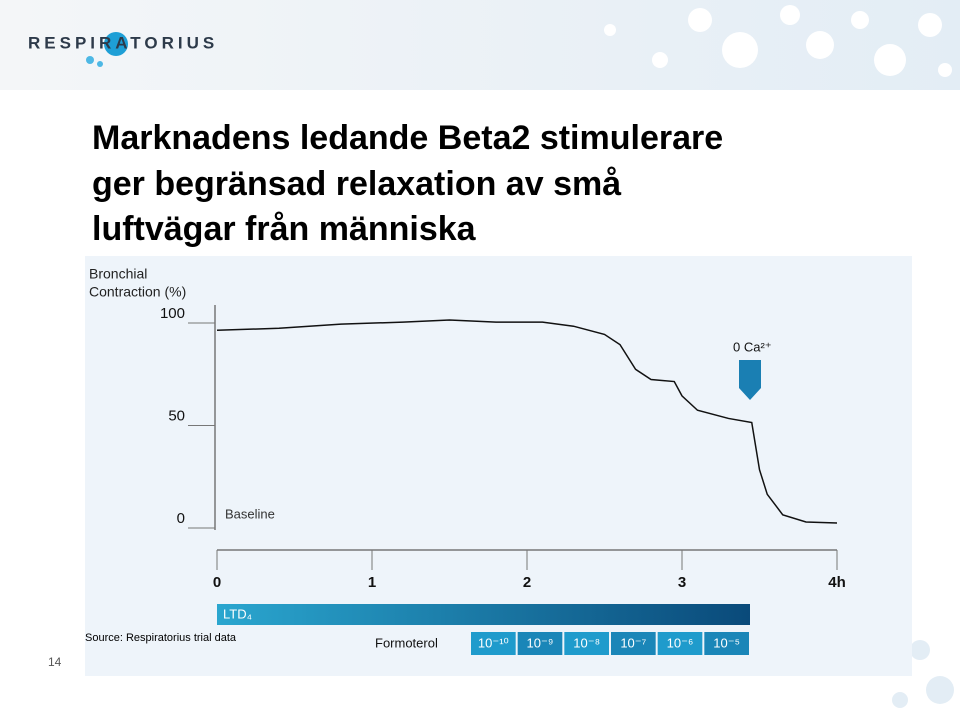 Image resolution: width=960 pixels, height=716 pixels. I want to click on ltd4-bar, so click(483, 614).